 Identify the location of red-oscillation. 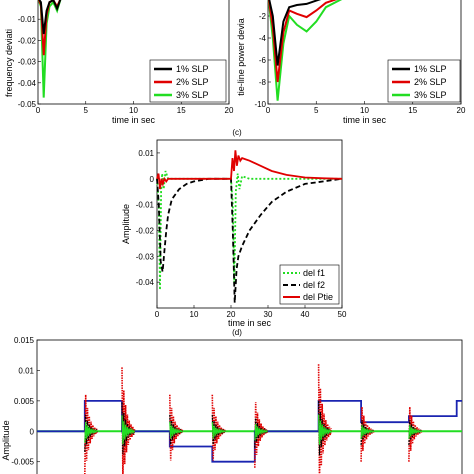
(91, 434).